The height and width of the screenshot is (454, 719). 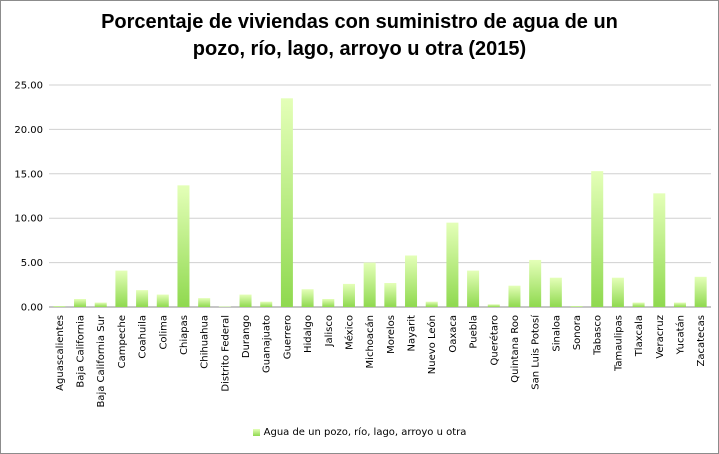 What do you see at coordinates (349, 332) in the screenshot?
I see `x-tick-label: México` at bounding box center [349, 332].